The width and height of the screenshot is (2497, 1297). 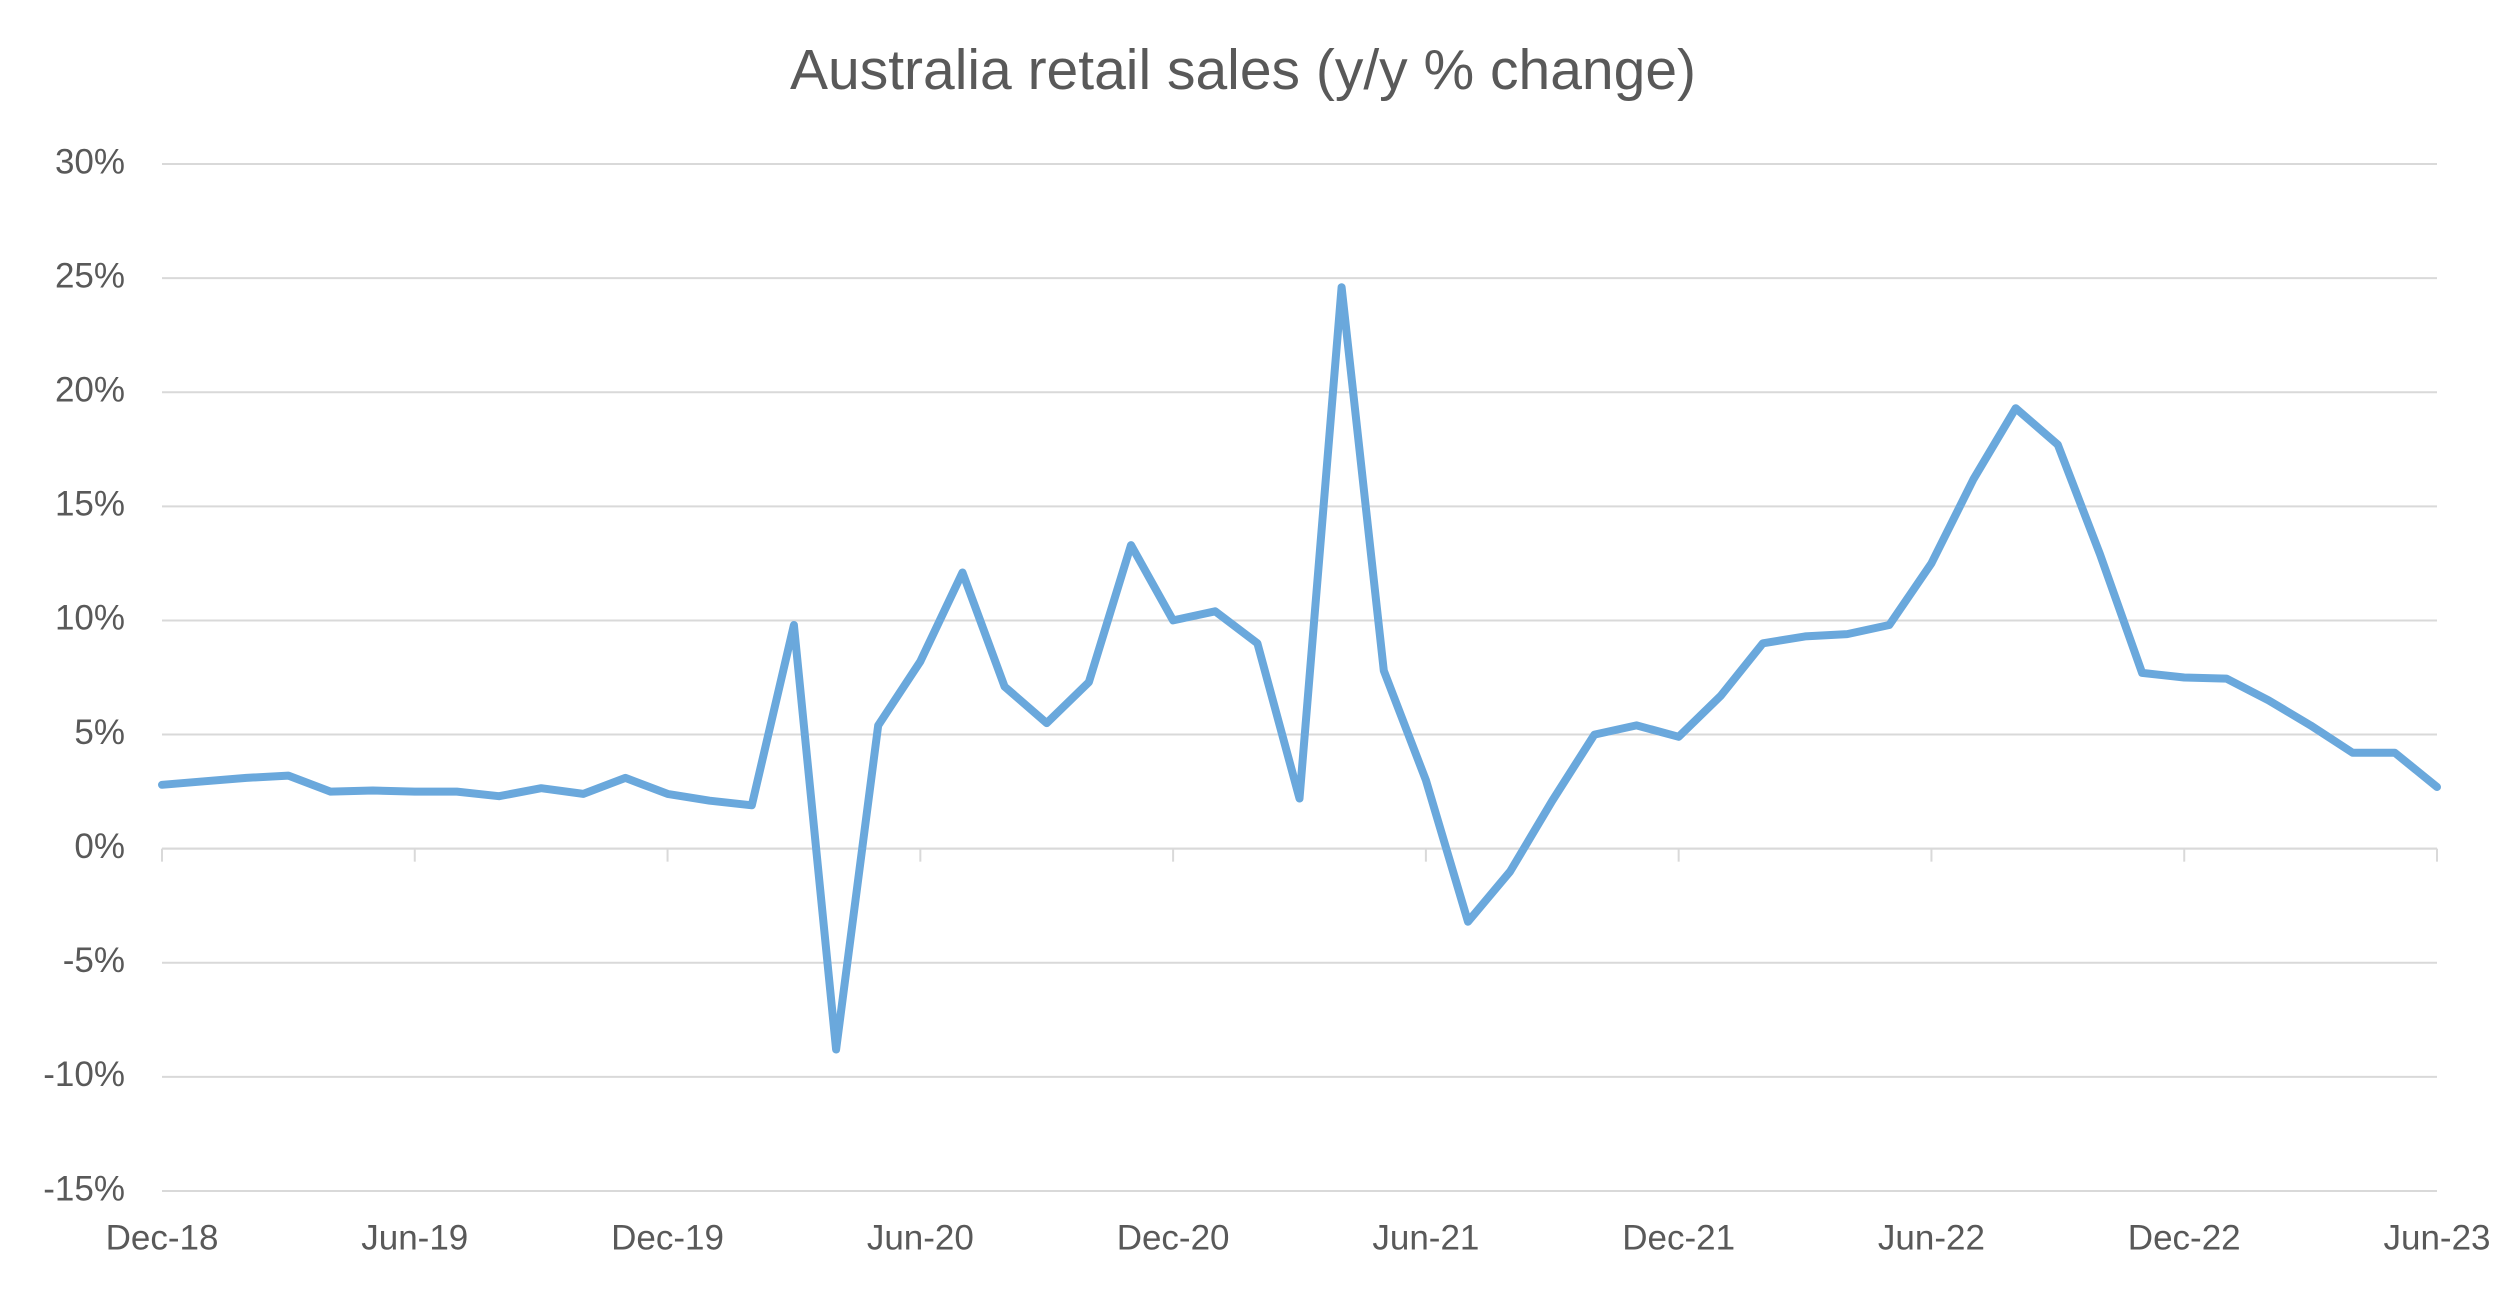 I want to click on y-tick-label: 0%, so click(x=99, y=846).